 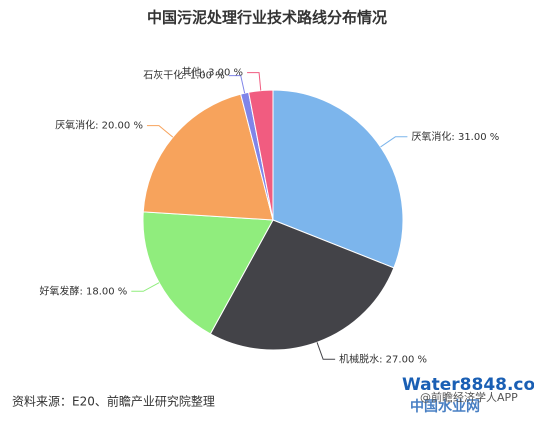 I want to click on category-label: 机械脱水, so click(x=359, y=358).